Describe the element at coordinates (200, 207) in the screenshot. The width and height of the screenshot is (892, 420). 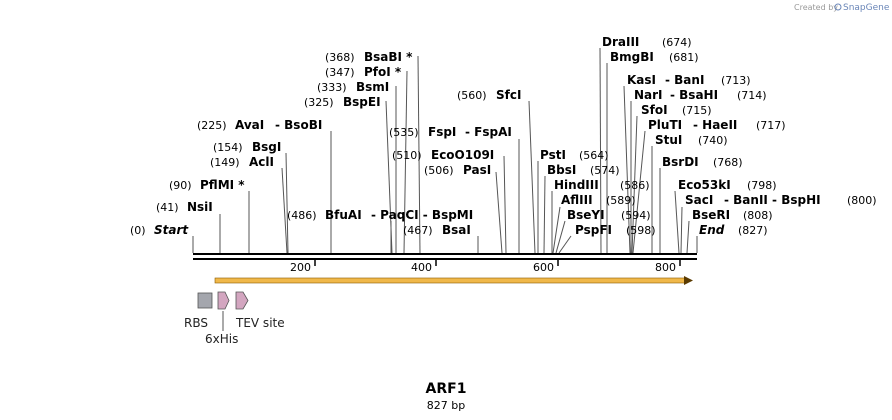
I see `site-name: NsiI` at that location.